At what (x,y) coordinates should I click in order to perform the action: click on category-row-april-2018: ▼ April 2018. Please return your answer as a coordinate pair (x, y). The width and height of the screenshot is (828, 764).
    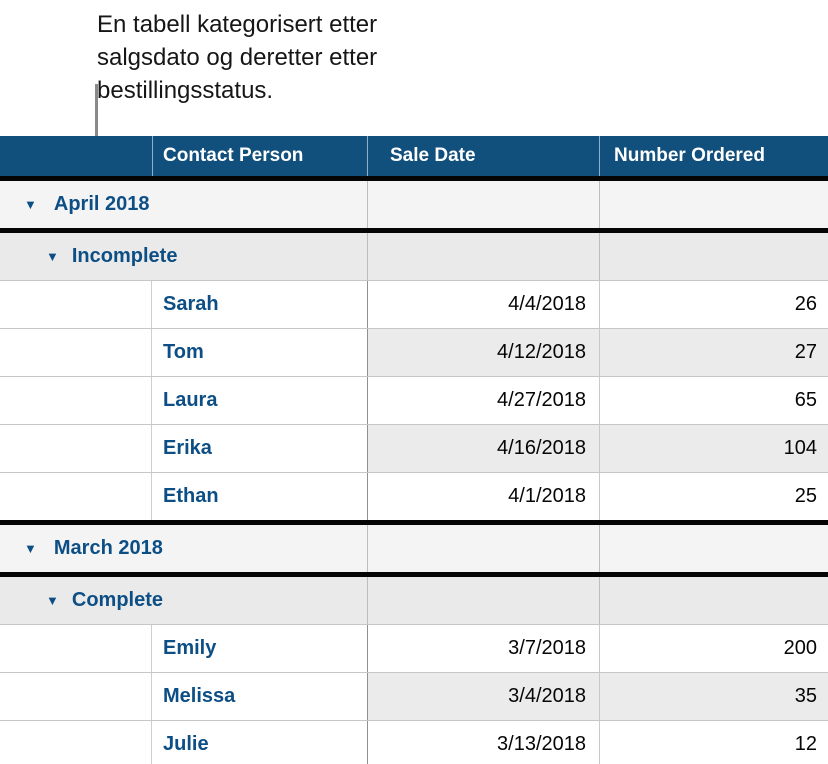
    Looking at the image, I should click on (414, 204).